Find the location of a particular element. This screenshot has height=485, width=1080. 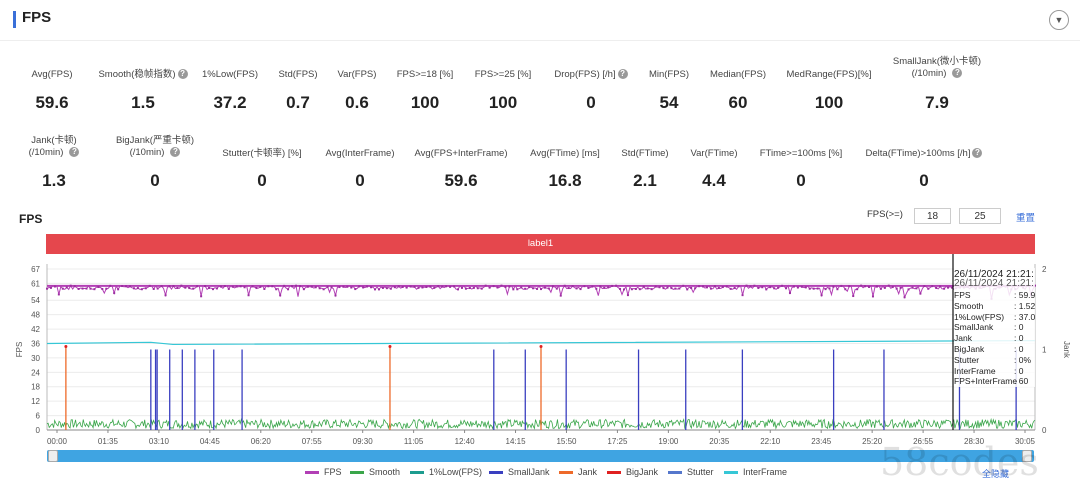

x-tick-label: 04:45 is located at coordinates (210, 441).